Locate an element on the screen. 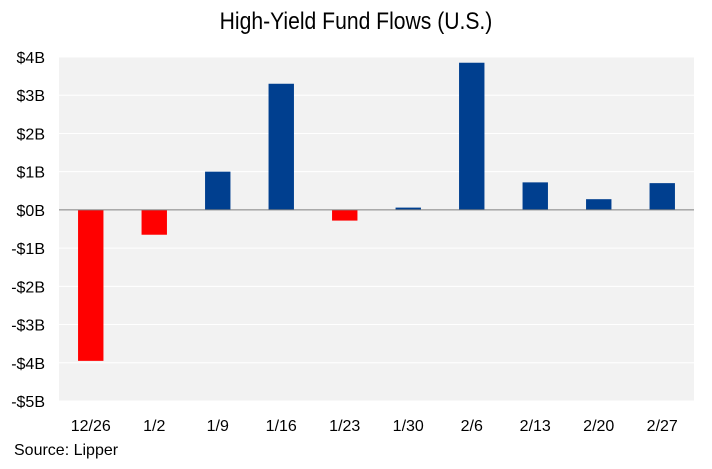 The height and width of the screenshot is (469, 712). x-tick-label: 2/20 is located at coordinates (598, 426).